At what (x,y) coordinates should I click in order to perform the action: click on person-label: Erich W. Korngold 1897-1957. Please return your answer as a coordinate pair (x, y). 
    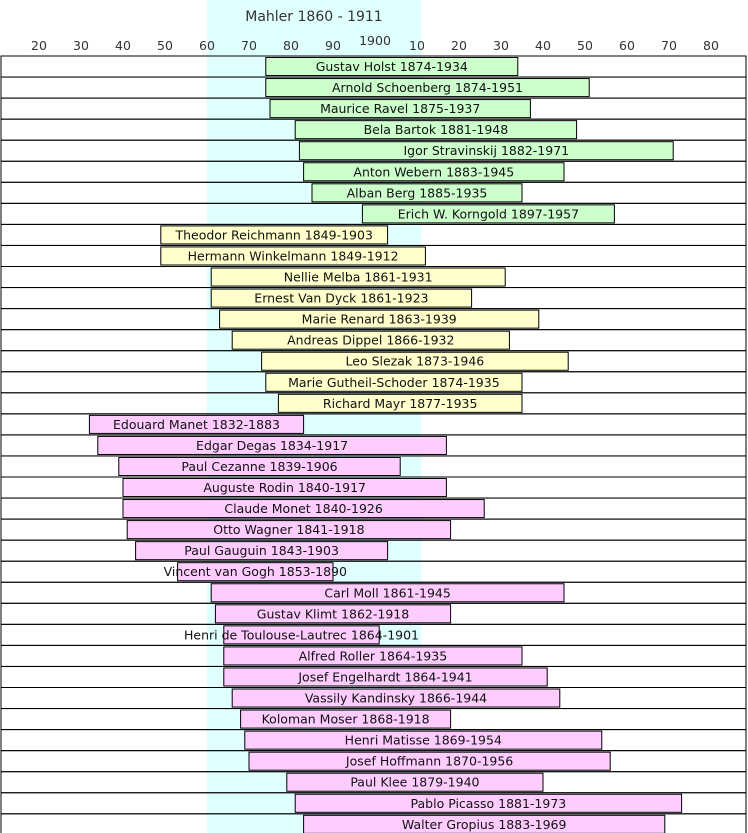
    Looking at the image, I should click on (488, 213).